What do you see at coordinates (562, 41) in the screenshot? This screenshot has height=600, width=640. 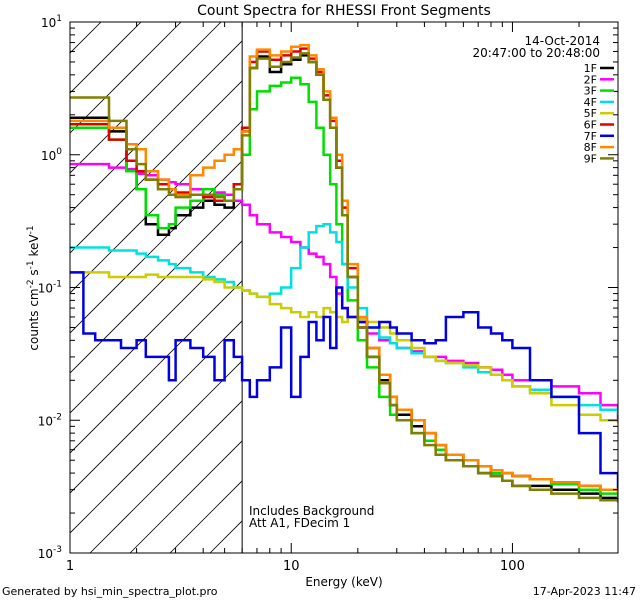 I see `date-label: 14-Oct-2014` at bounding box center [562, 41].